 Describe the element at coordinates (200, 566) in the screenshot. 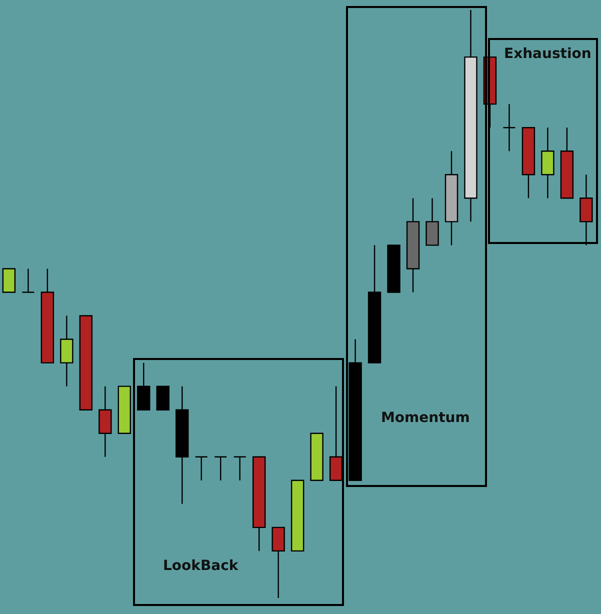

I see `annotation: LookBack` at that location.